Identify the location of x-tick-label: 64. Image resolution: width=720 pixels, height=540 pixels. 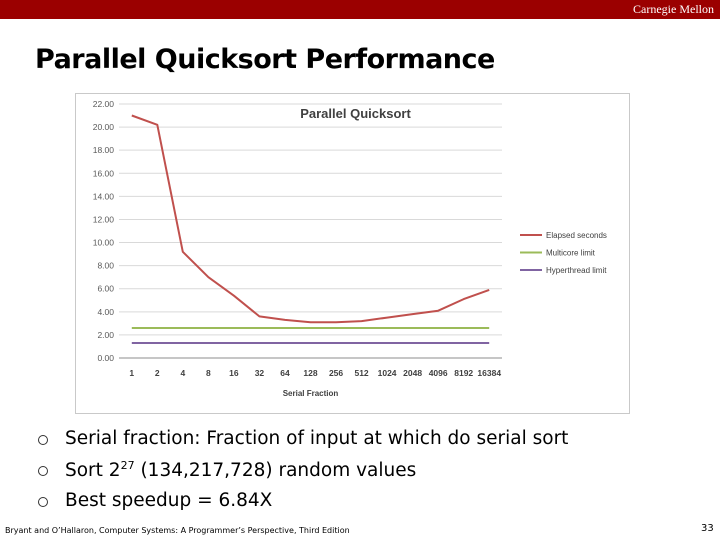
(285, 373).